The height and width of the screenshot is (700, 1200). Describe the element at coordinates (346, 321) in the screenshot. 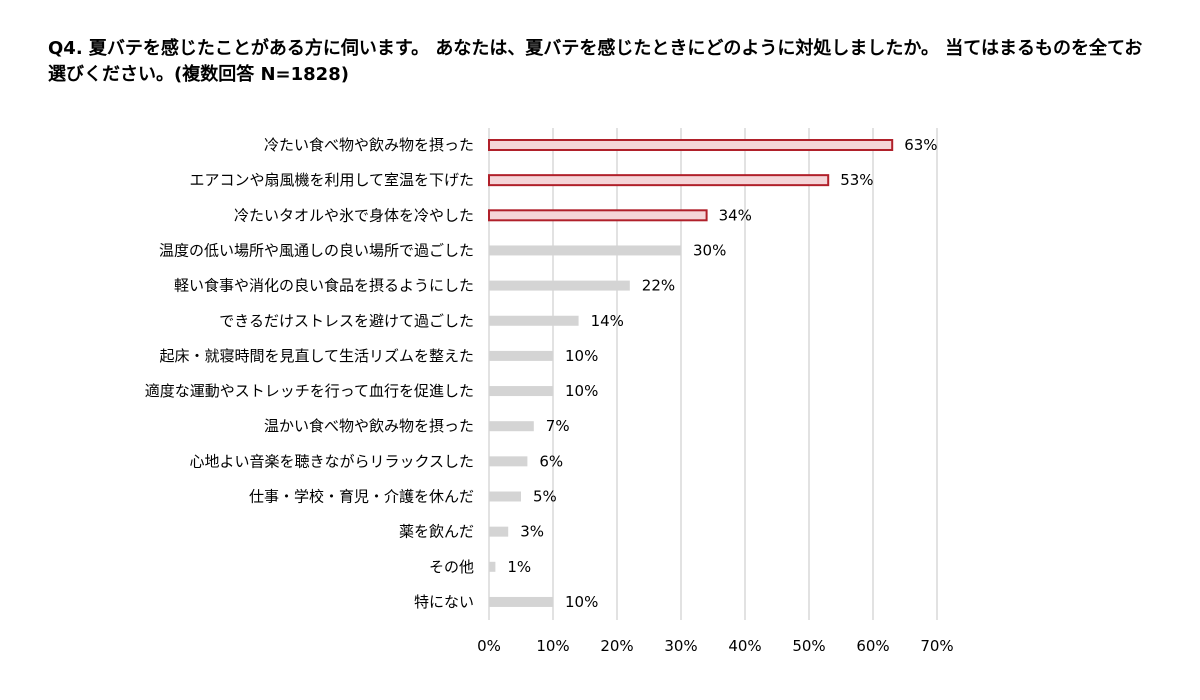

I see `category-label: できるだけストレスを避けて過ごした` at that location.